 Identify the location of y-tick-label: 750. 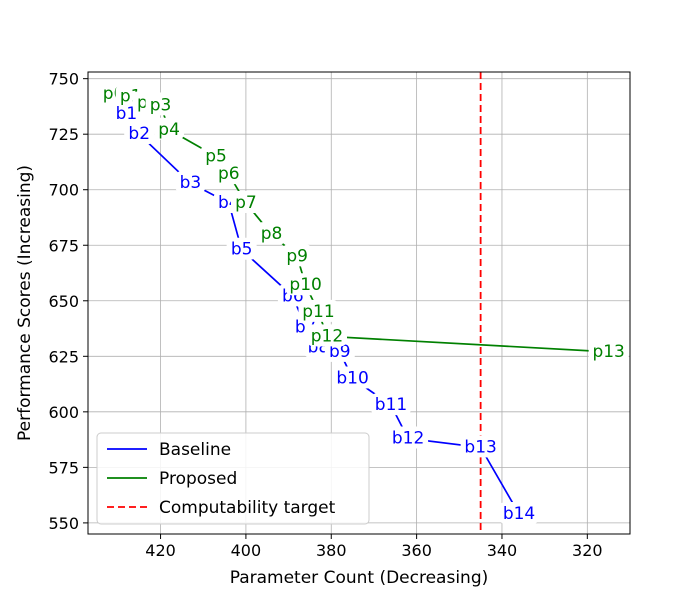
(63, 79).